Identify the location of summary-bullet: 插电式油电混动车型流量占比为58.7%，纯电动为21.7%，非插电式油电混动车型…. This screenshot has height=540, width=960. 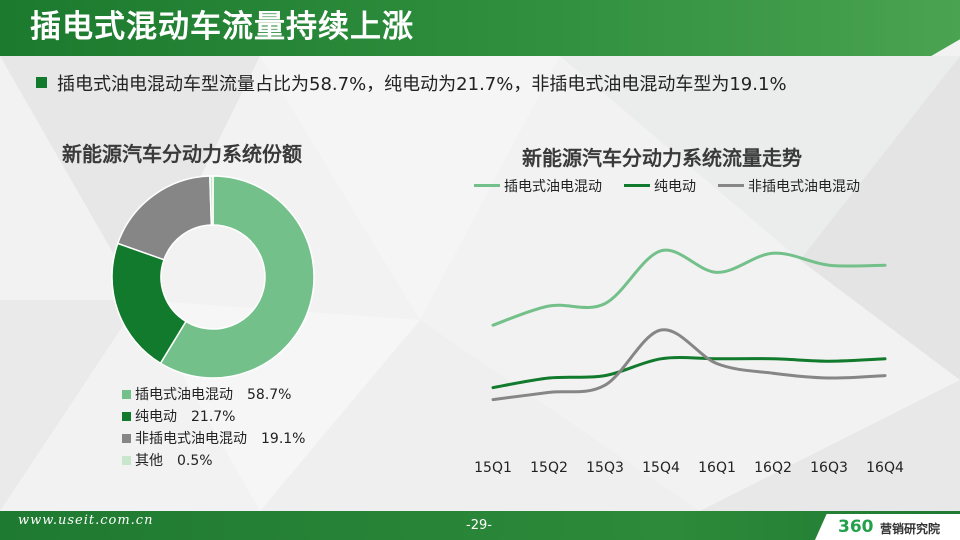
(411, 85).